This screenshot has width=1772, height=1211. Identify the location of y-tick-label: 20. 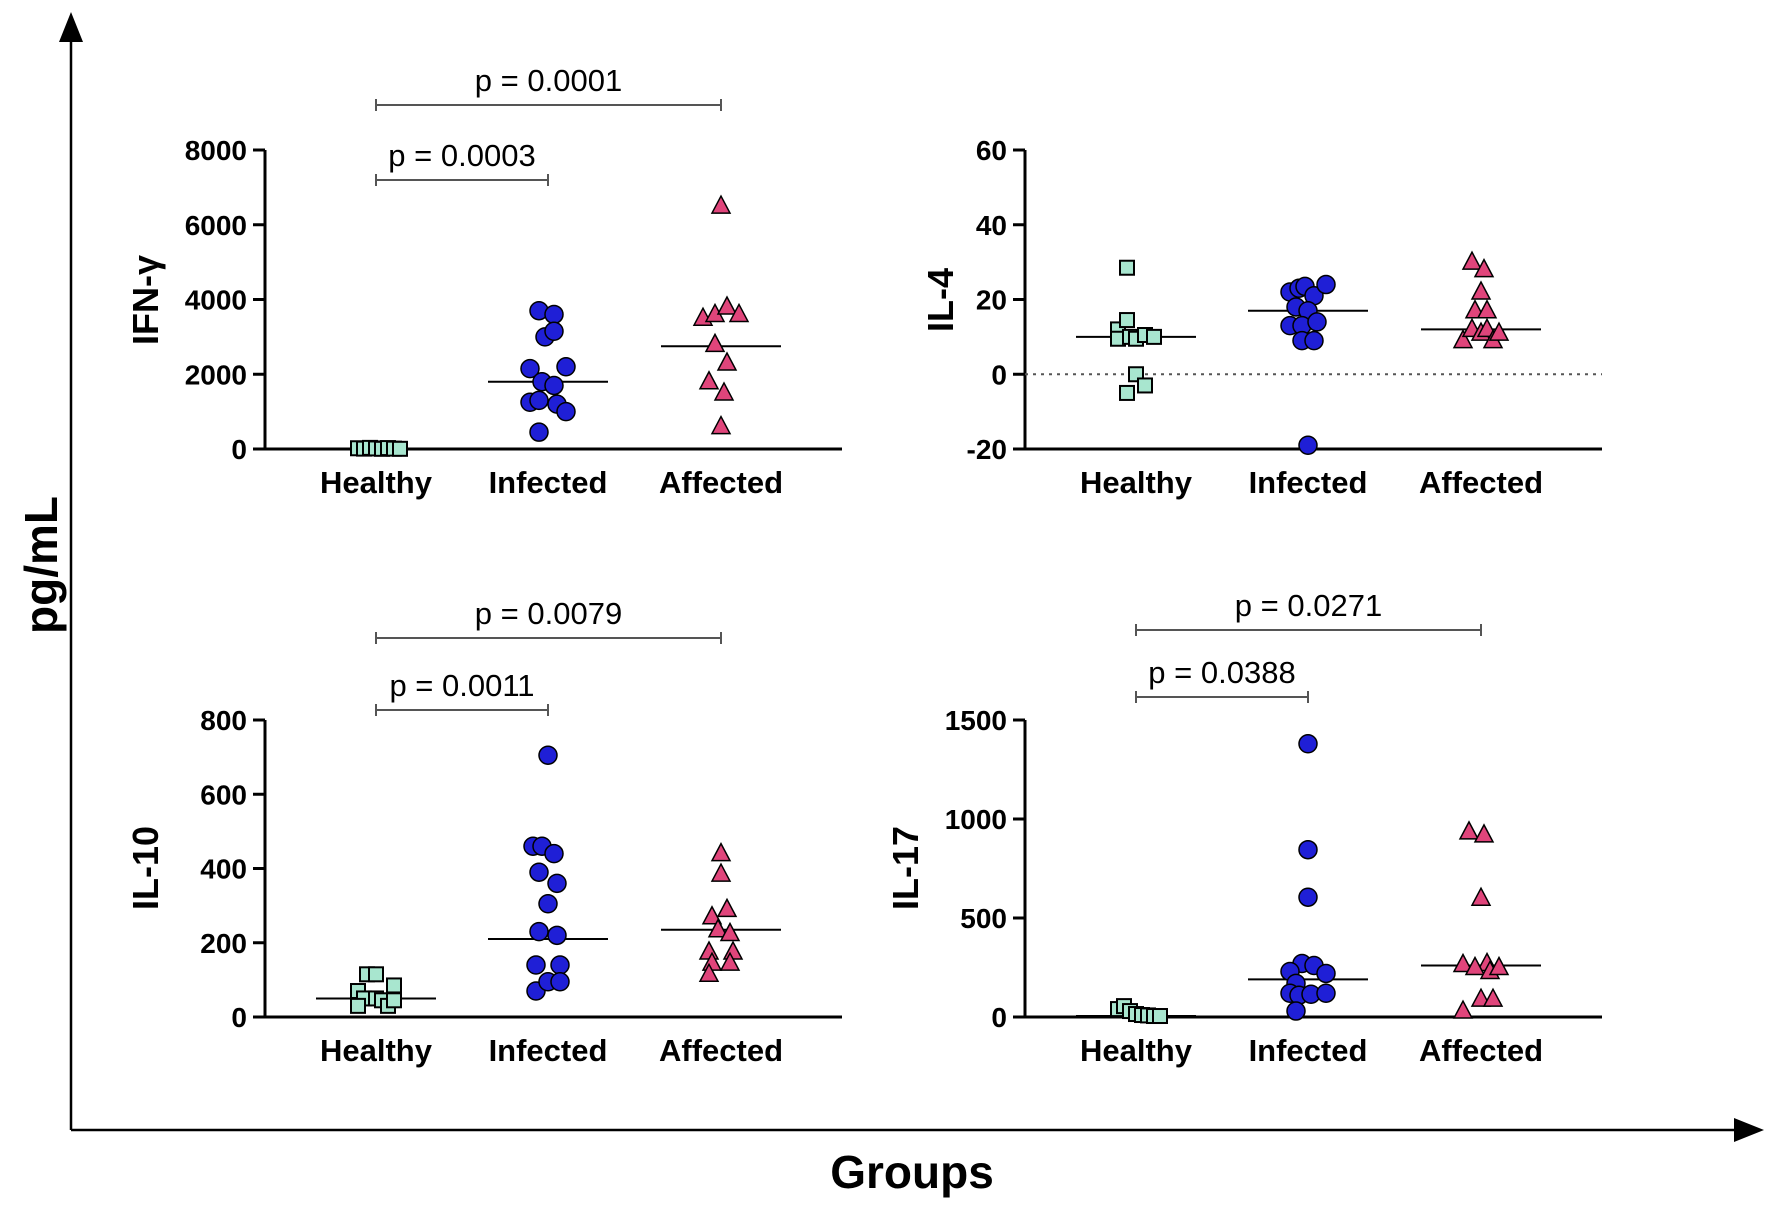
(991, 300).